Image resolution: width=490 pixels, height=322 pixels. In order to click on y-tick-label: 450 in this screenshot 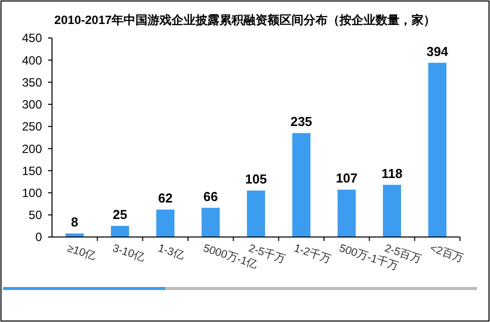, I will do `click(32, 38)`.